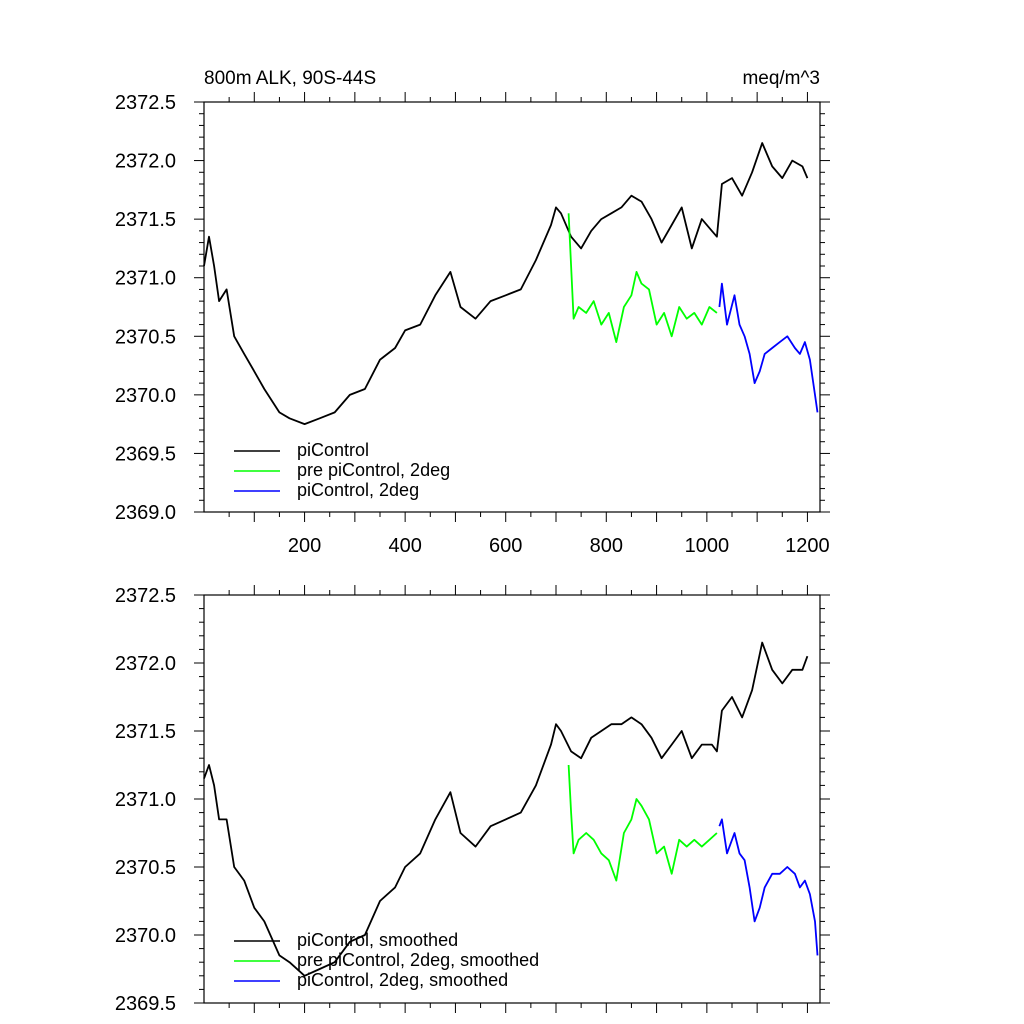 The image size is (1024, 1024). What do you see at coordinates (402, 980) in the screenshot?
I see `legend-label: piControl, 2deg, smoothed` at bounding box center [402, 980].